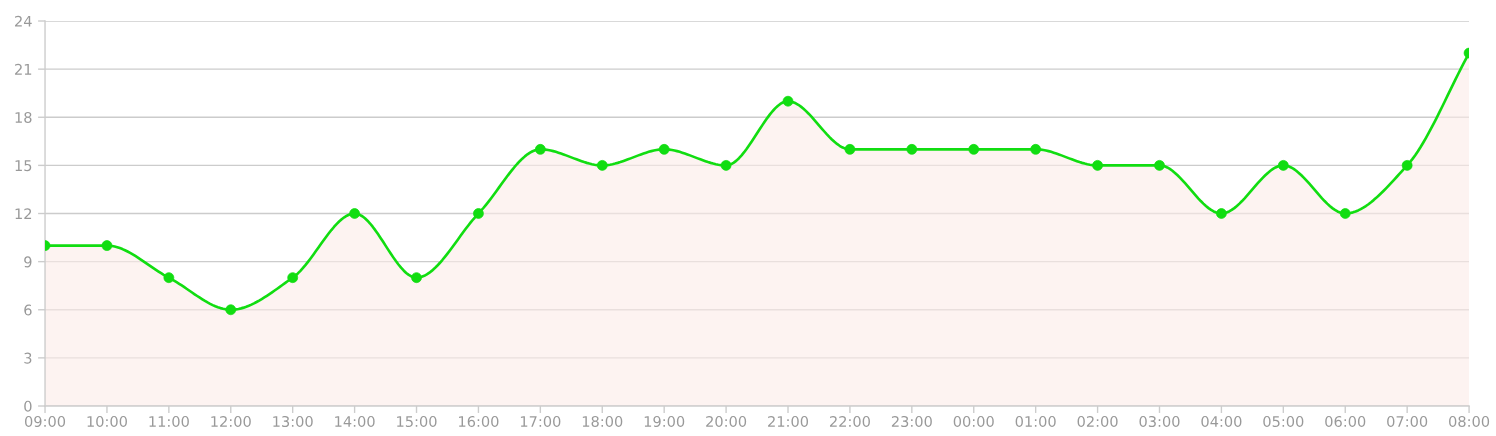  Describe the element at coordinates (1097, 421) in the screenshot. I see `x-tick-label: 02:00` at that location.